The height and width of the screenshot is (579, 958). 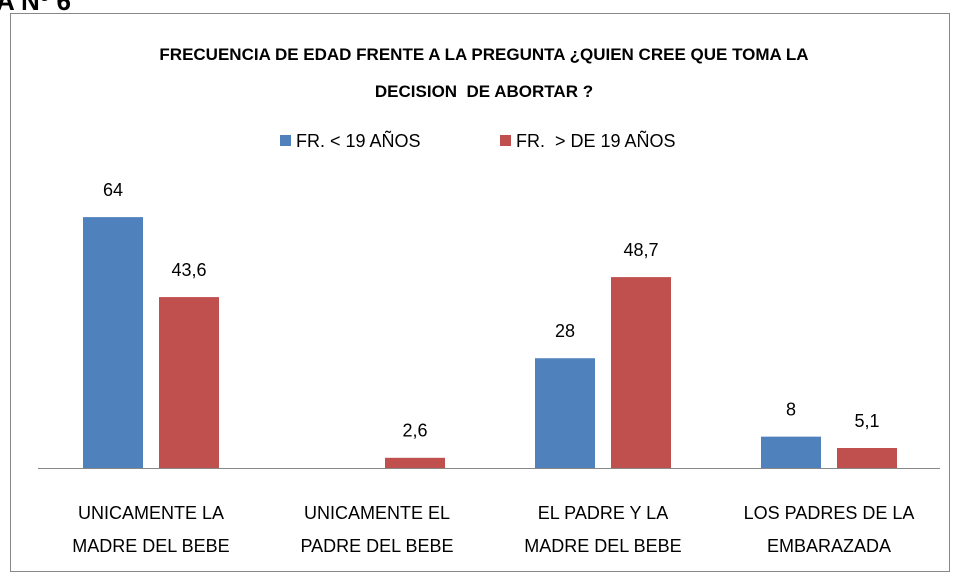 What do you see at coordinates (829, 529) in the screenshot?
I see `x-tick-label: LOS PADRES DE LA EMBARAZADA` at bounding box center [829, 529].